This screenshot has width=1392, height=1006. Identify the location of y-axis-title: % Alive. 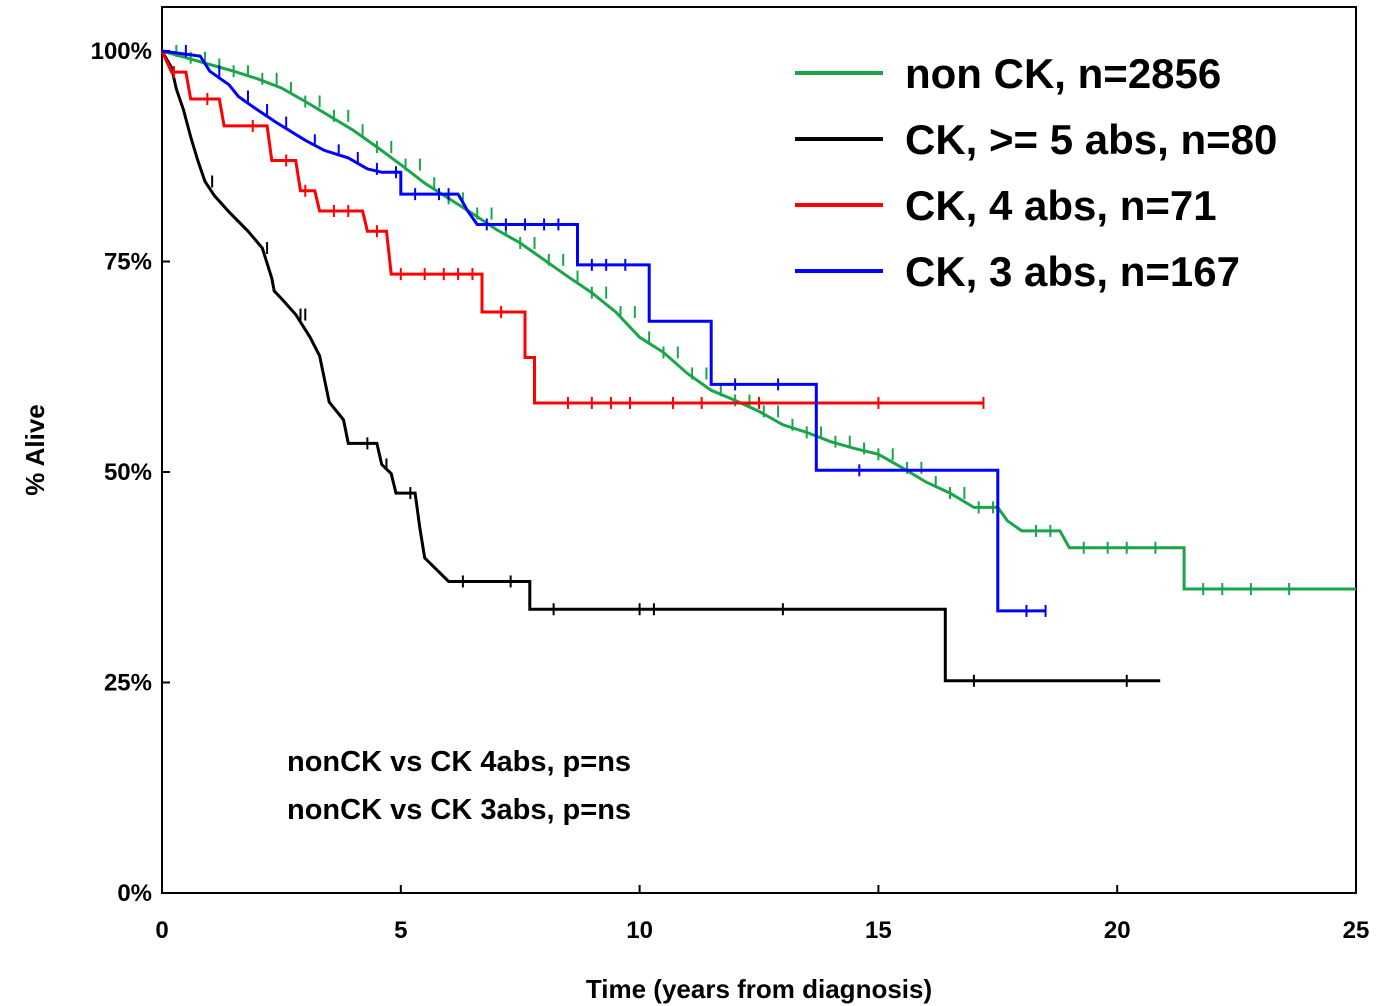
(35, 450).